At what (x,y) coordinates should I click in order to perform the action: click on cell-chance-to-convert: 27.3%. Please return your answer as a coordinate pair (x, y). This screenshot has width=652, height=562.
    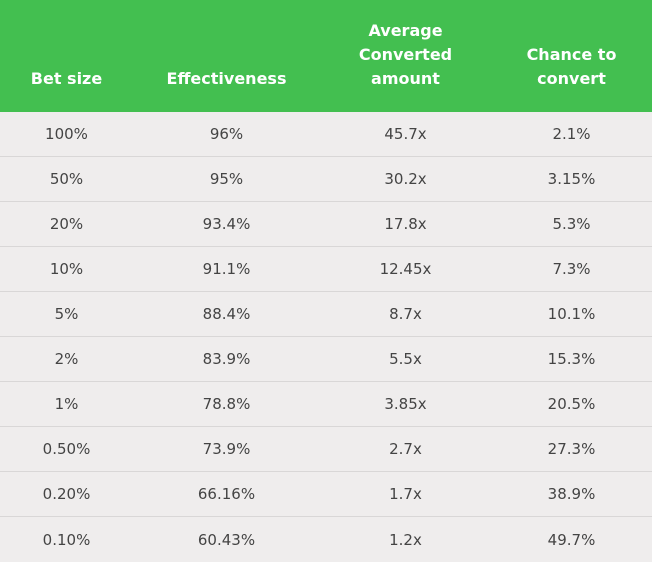
    Looking at the image, I should click on (571, 449).